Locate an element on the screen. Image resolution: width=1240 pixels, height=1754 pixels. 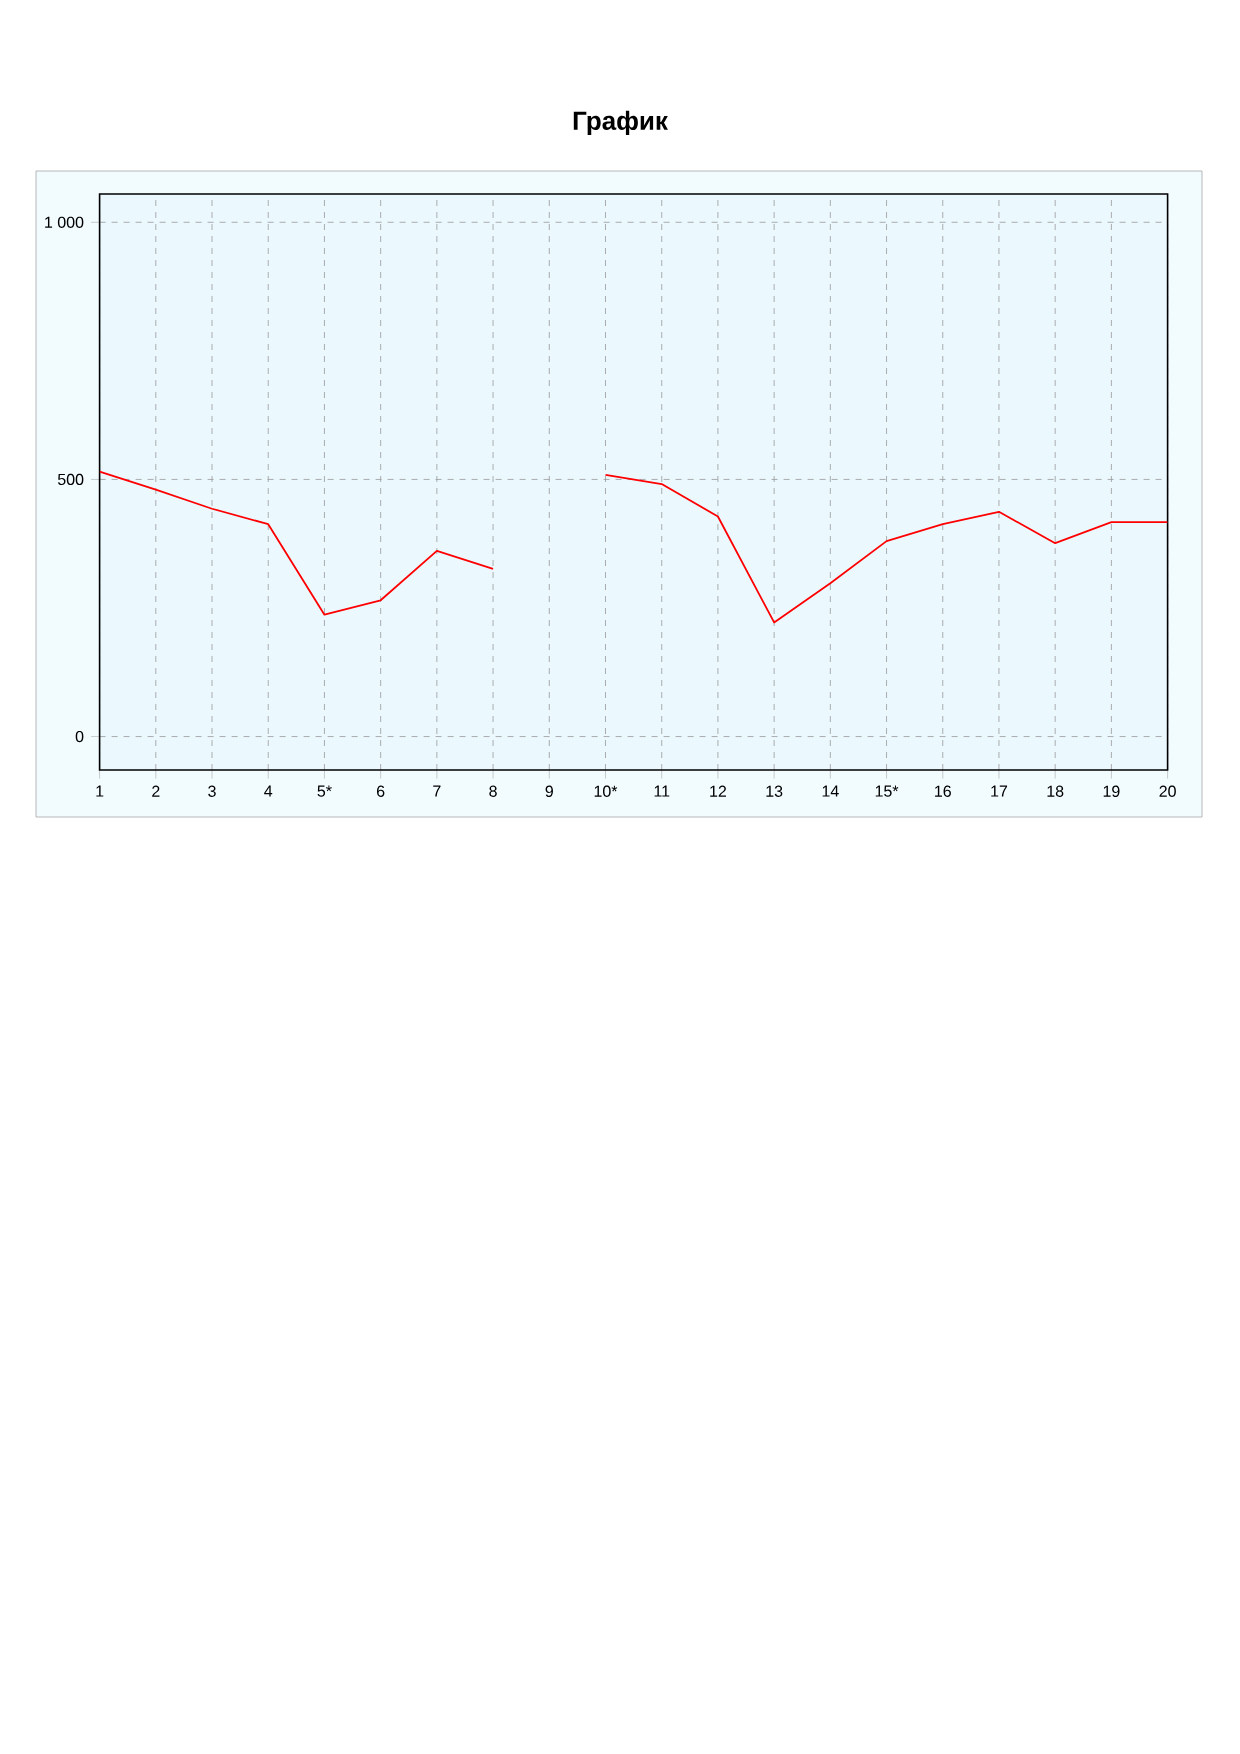
x-tick-label: 19 is located at coordinates (1111, 791).